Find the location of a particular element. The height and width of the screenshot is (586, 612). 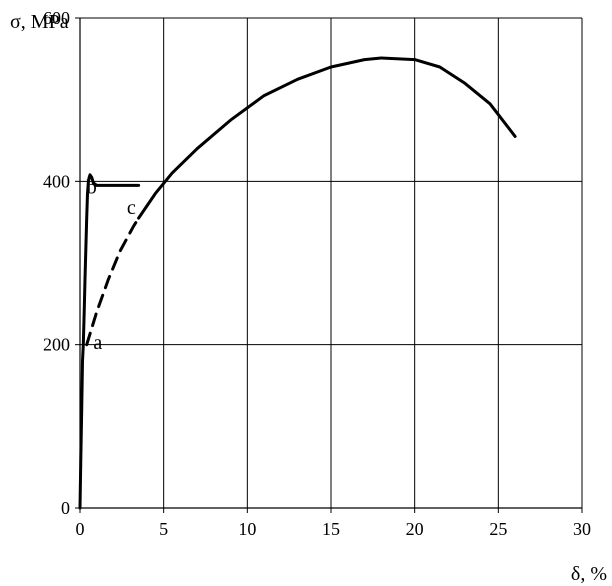

x-tick-label: 15 is located at coordinates (331, 529).